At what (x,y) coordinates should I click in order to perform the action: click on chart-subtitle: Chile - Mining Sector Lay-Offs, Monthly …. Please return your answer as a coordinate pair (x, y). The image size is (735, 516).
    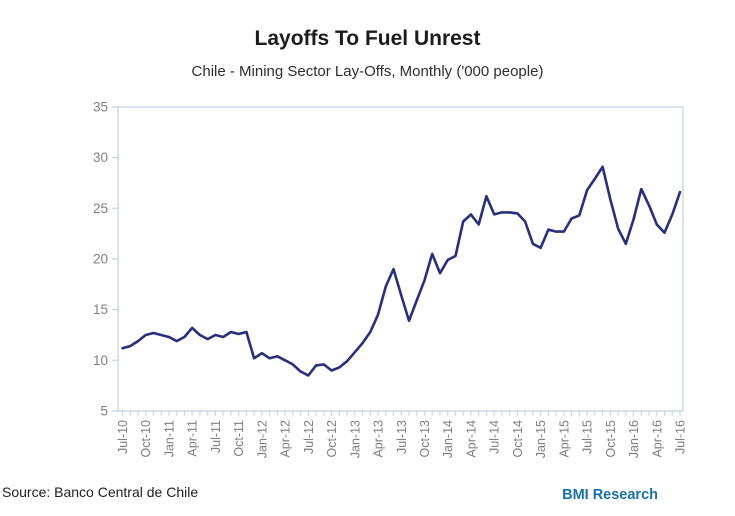
    Looking at the image, I should click on (367, 71).